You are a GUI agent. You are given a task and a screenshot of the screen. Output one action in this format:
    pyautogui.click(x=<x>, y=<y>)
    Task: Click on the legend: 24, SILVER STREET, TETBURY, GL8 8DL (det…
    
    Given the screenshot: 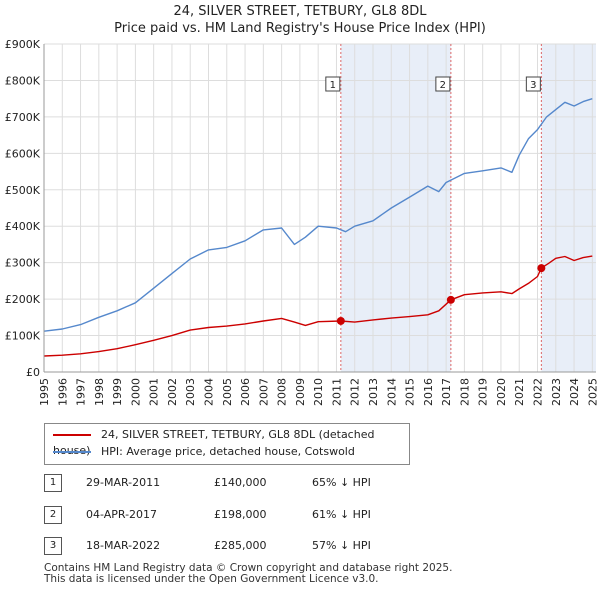 What is the action you would take?
    pyautogui.click(x=227, y=444)
    